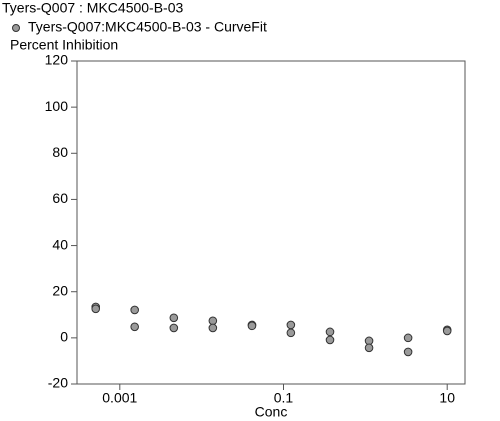 The image size is (500, 421). Describe the element at coordinates (64, 337) in the screenshot. I see `y-tick-label: 0` at that location.